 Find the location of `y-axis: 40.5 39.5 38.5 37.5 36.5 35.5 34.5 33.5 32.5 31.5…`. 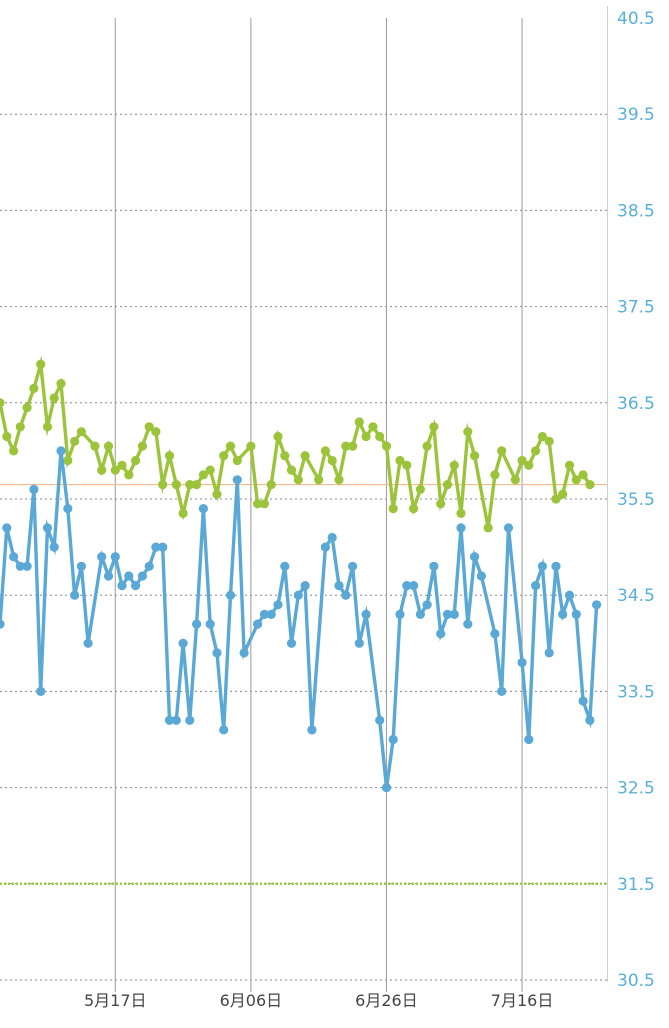

y-axis: 40.5 39.5 38.5 37.5 36.5 35.5 34.5 33.5 32.5 31.5… is located at coordinates (636, 500).